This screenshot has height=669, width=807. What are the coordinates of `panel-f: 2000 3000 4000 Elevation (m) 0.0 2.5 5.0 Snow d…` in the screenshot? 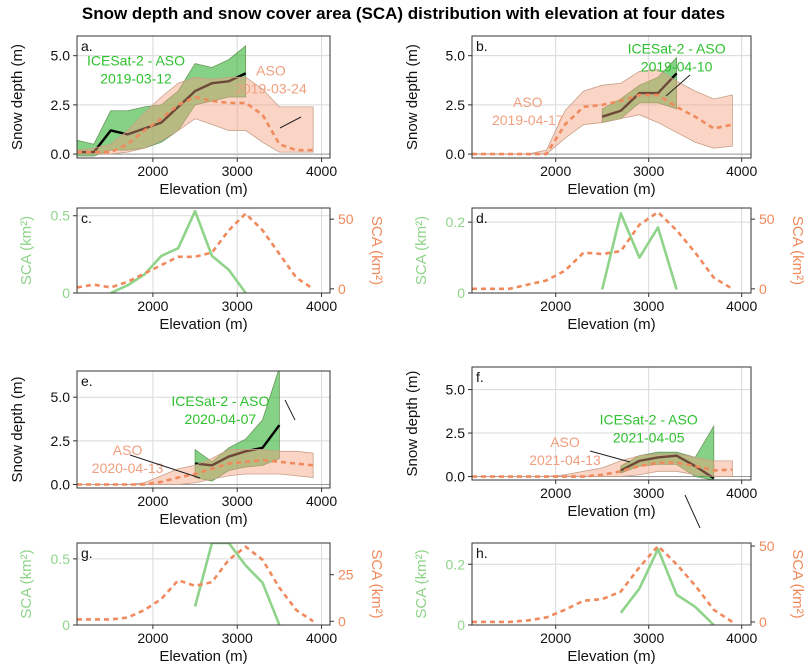 It's located at (580, 443).